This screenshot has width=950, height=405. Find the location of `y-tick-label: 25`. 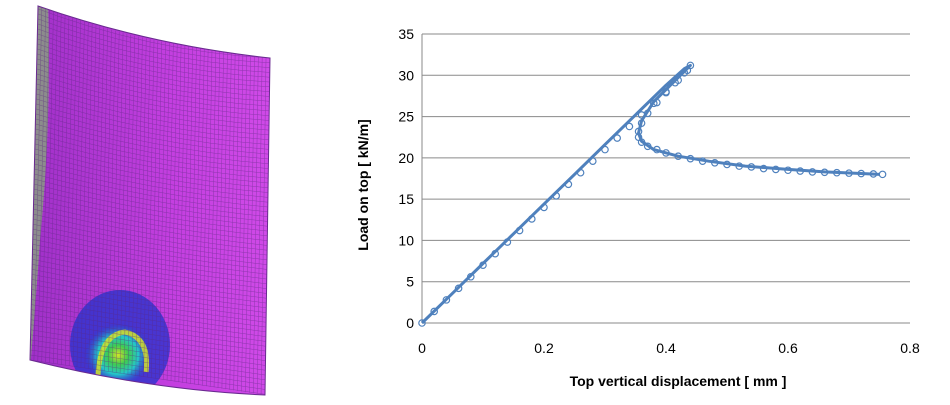

y-tick-label: 25 is located at coordinates (406, 117).